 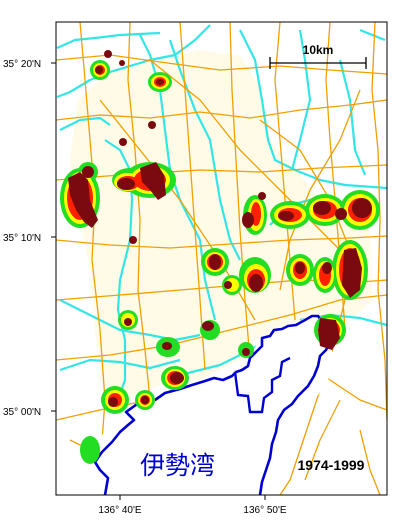 I want to click on coastline-reclaimed, so click(x=262, y=385).